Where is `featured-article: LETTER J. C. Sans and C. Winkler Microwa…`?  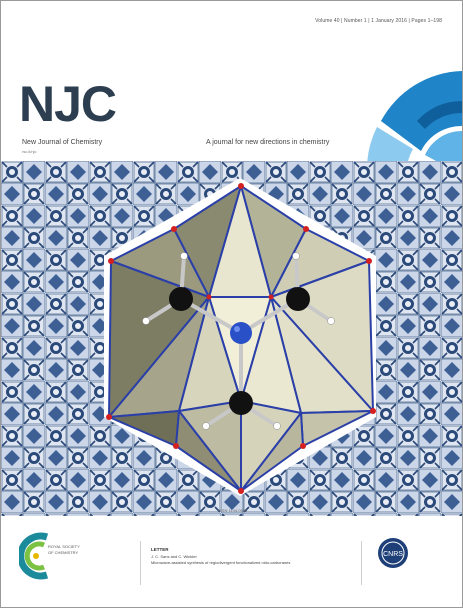
featured-article: LETTER J. C. Sans and C. Winkler Microwa… is located at coordinates (231, 556).